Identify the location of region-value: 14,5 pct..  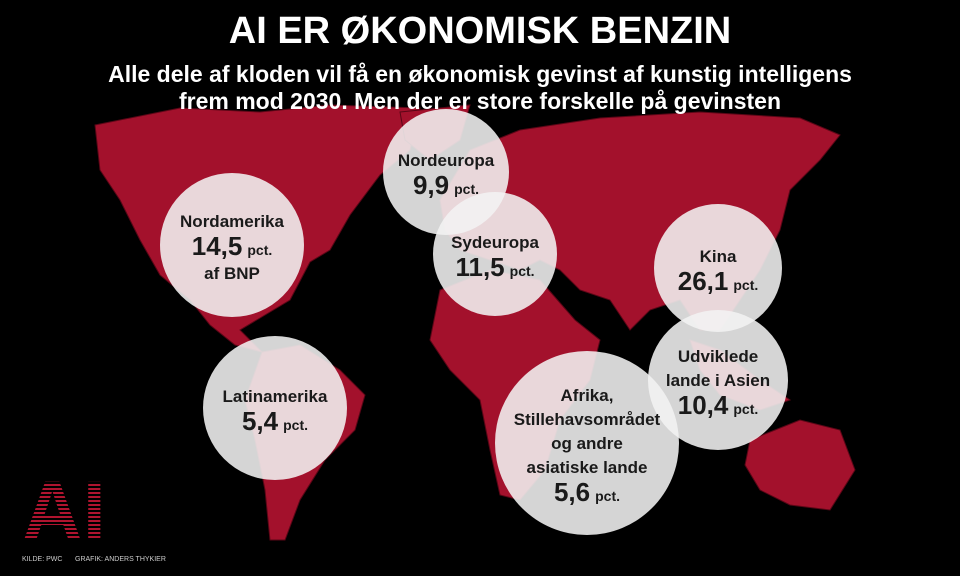
(232, 246).